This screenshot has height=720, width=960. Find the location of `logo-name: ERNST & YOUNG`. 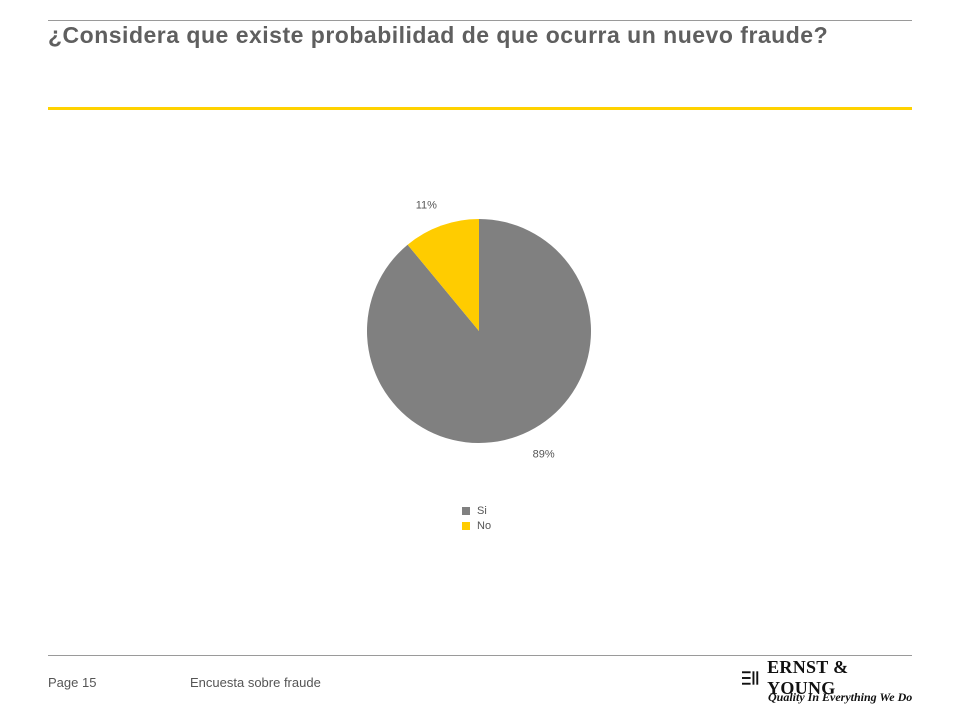

logo-name: ERNST & YOUNG is located at coordinates (808, 677).